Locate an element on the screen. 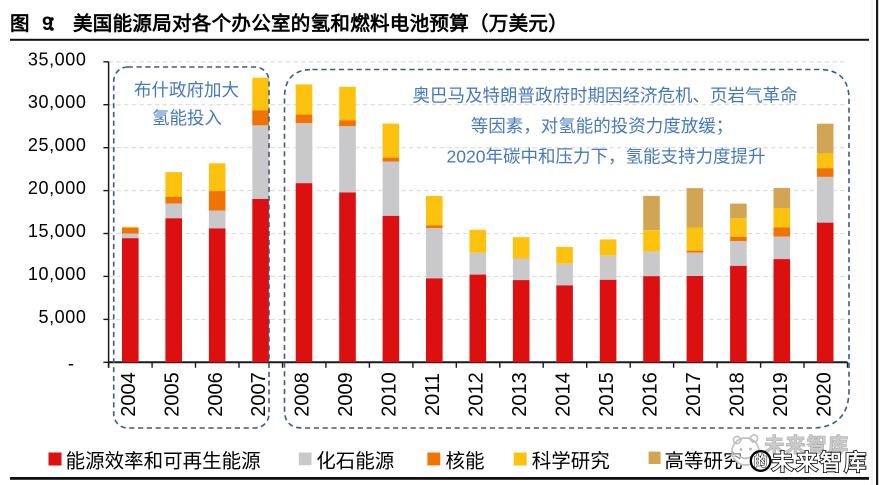 The image size is (880, 485). svg-text: 2013 is located at coordinates (520, 394).